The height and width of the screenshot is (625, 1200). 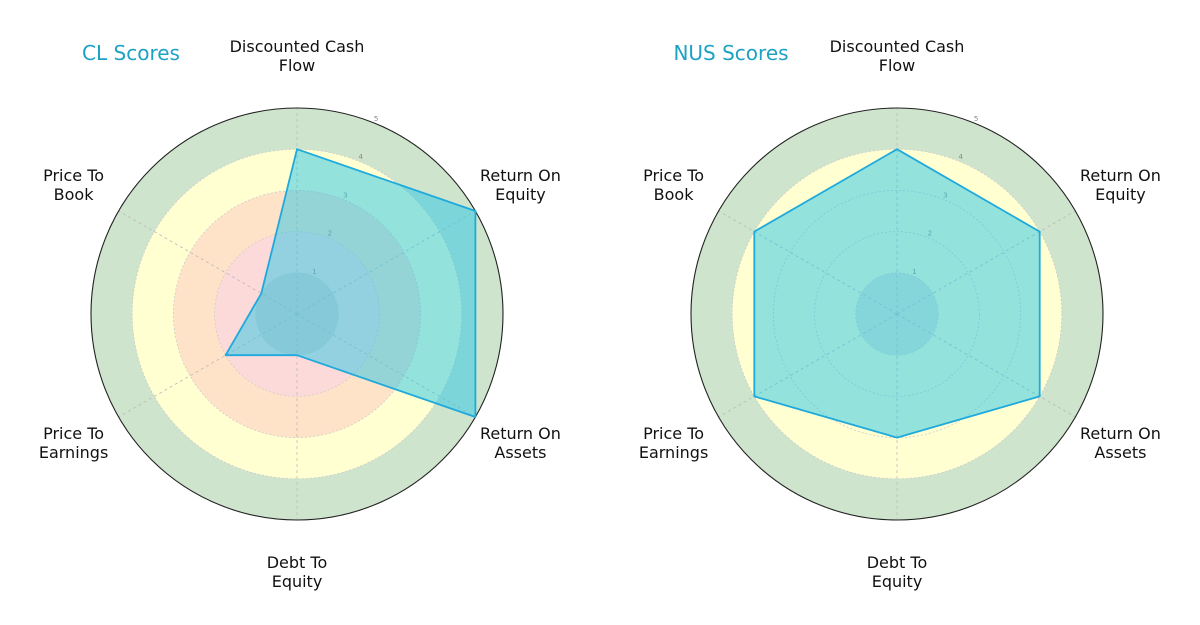 What do you see at coordinates (131, 53) in the screenshot?
I see `chart-title: CL Scores` at bounding box center [131, 53].